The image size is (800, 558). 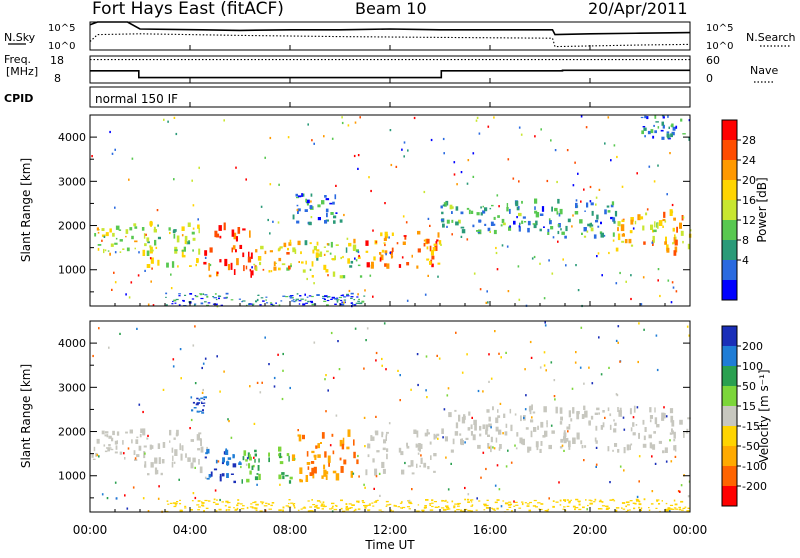 What do you see at coordinates (90, 530) in the screenshot?
I see `x-tick-label: 00:00` at bounding box center [90, 530].